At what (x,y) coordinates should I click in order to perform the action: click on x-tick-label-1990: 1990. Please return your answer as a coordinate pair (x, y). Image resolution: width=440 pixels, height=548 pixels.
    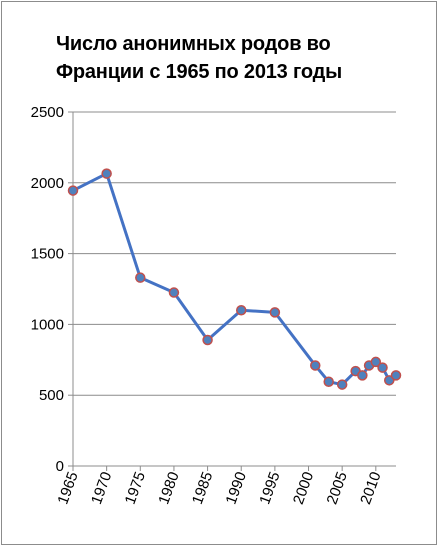
    Looking at the image, I should click on (236, 488).